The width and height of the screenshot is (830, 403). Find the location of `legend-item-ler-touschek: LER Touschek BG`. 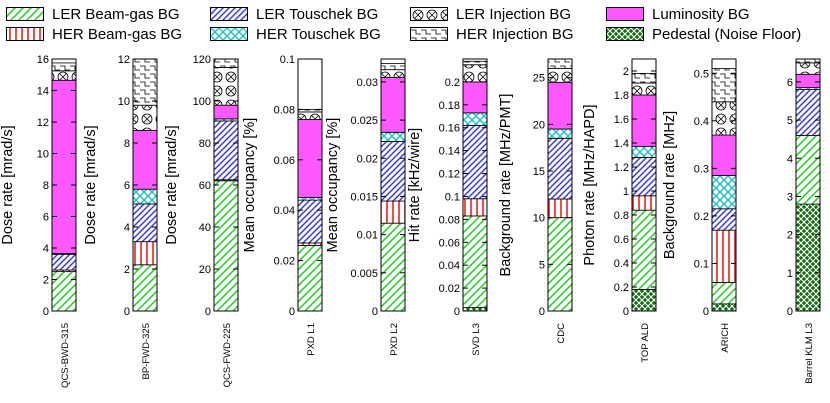

legend-item-ler-touschek: LER Touschek BG is located at coordinates (294, 14).